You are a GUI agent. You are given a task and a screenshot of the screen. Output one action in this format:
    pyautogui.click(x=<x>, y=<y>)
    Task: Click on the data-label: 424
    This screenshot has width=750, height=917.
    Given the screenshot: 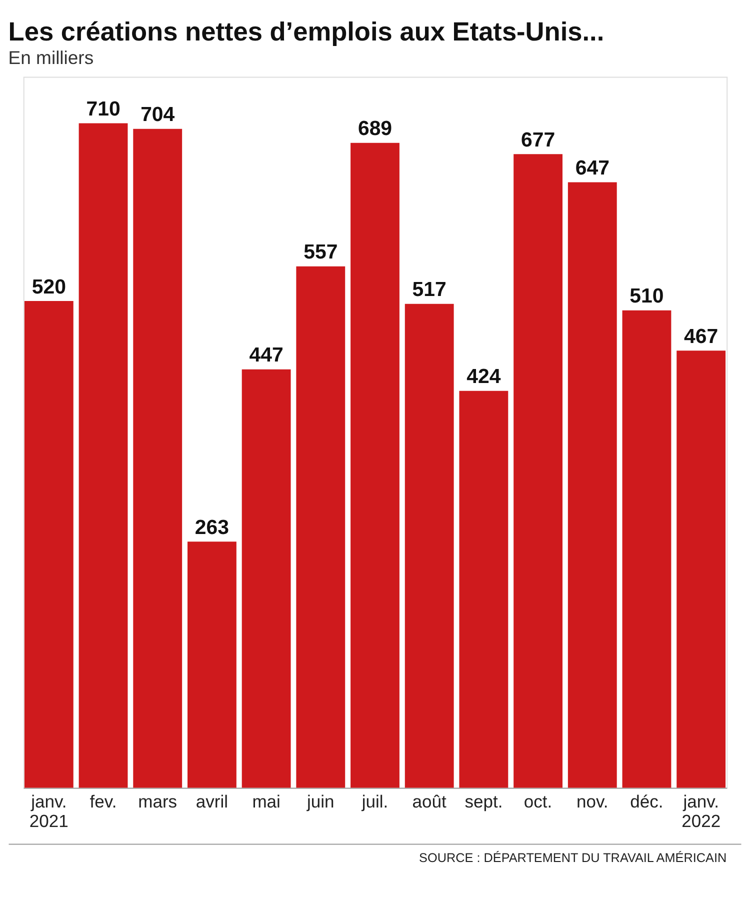 What is the action you would take?
    pyautogui.click(x=484, y=376)
    